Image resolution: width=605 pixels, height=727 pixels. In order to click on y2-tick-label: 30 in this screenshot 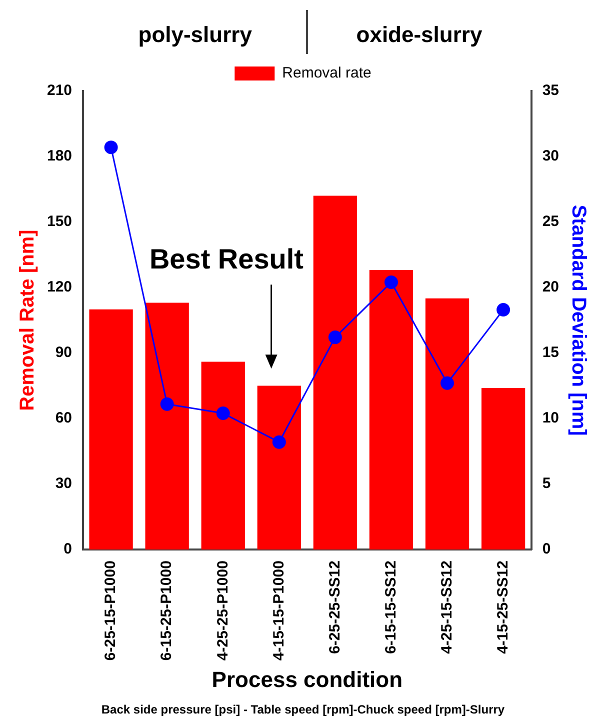, I will do `click(551, 156)`.